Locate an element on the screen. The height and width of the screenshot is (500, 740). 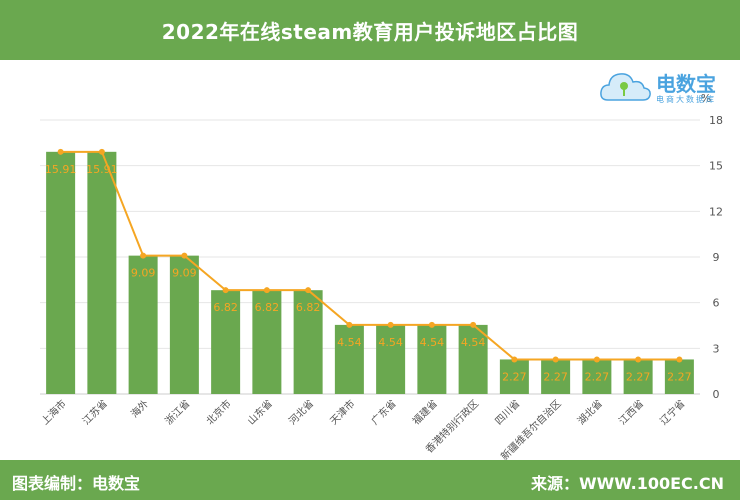
x-category-label: 山东省 is located at coordinates (260, 412).